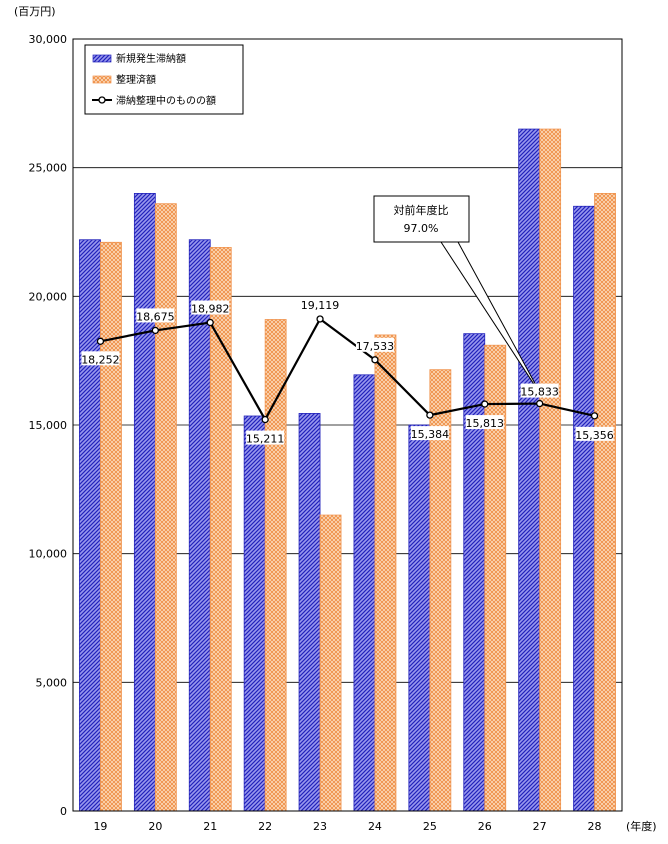 Image resolution: width=668 pixels, height=844 pixels. I want to click on y-tick-label: 10,000, so click(48, 554).